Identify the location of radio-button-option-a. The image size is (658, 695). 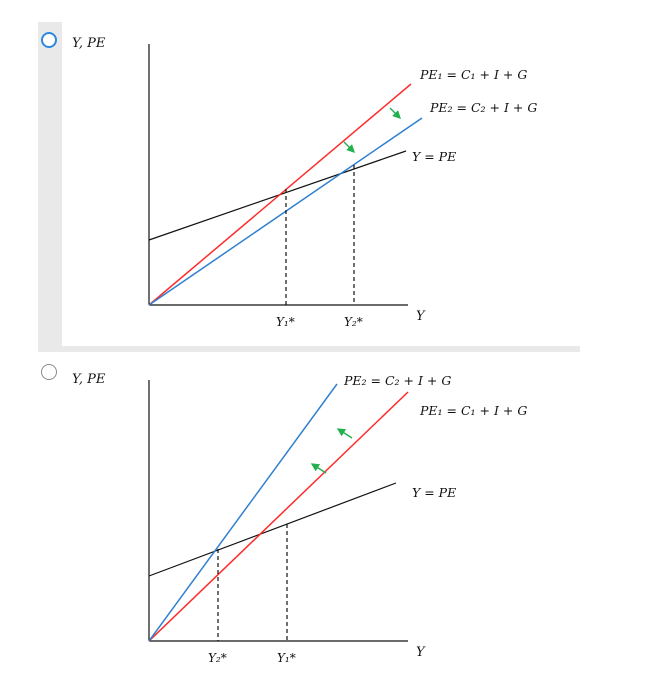
(49, 40).